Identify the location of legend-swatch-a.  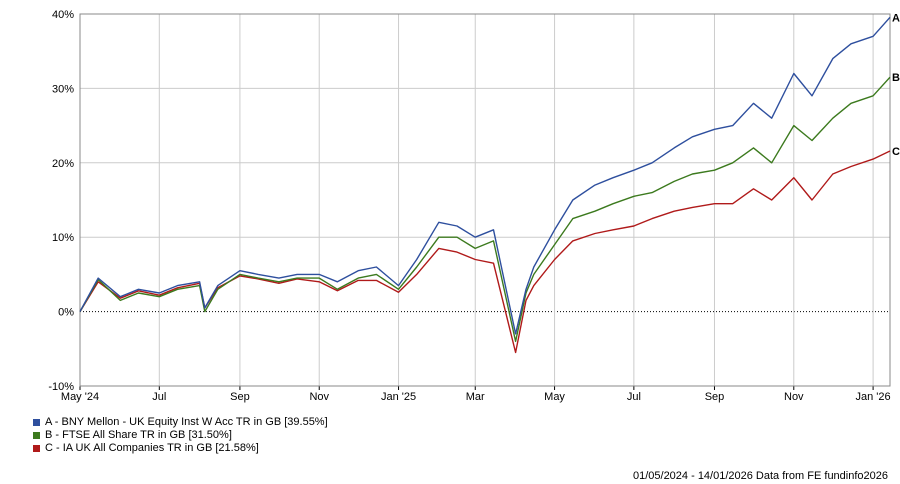
(36, 422).